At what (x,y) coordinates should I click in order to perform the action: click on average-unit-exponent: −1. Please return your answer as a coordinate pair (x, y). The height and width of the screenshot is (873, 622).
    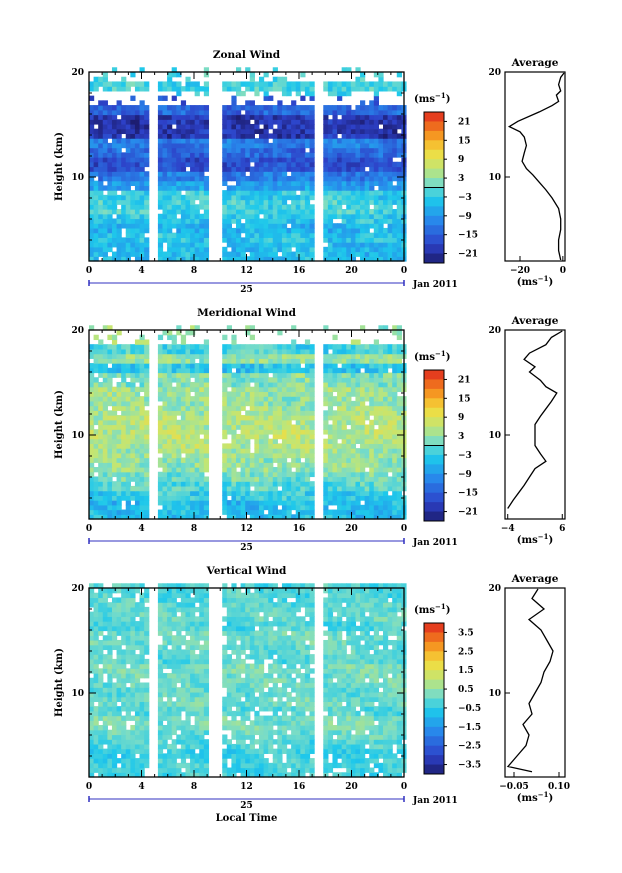
    Looking at the image, I should click on (543, 536).